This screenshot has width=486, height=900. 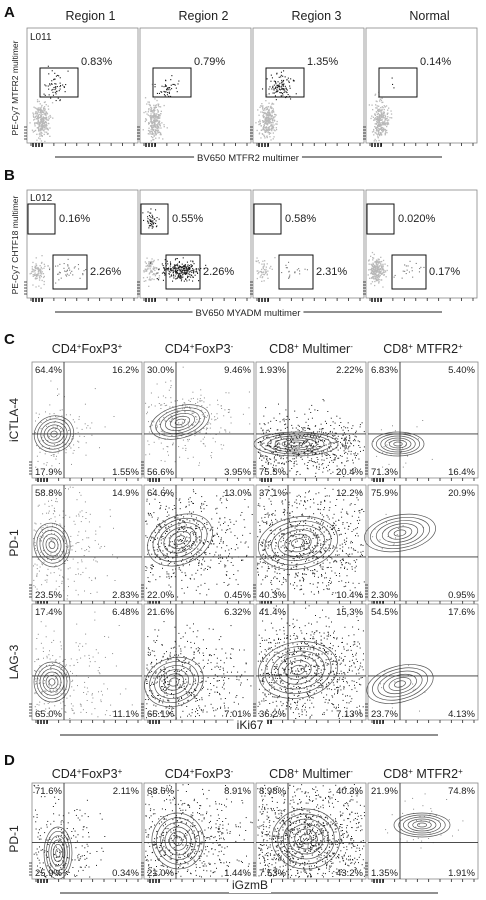 I want to click on contour-line, so click(x=296, y=444).